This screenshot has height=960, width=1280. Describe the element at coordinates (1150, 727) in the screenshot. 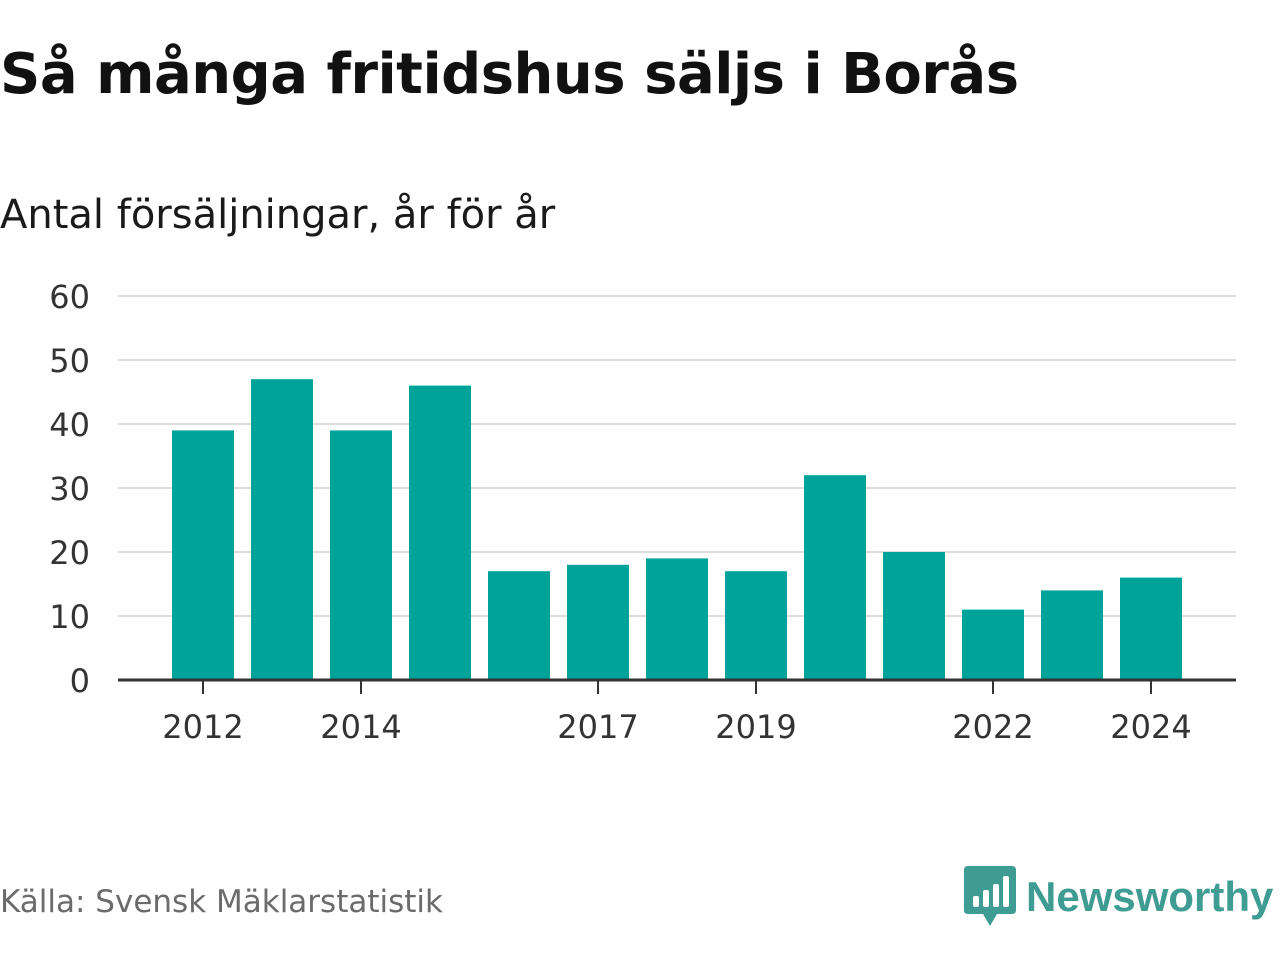

I see `x-tick-label: 2024` at that location.